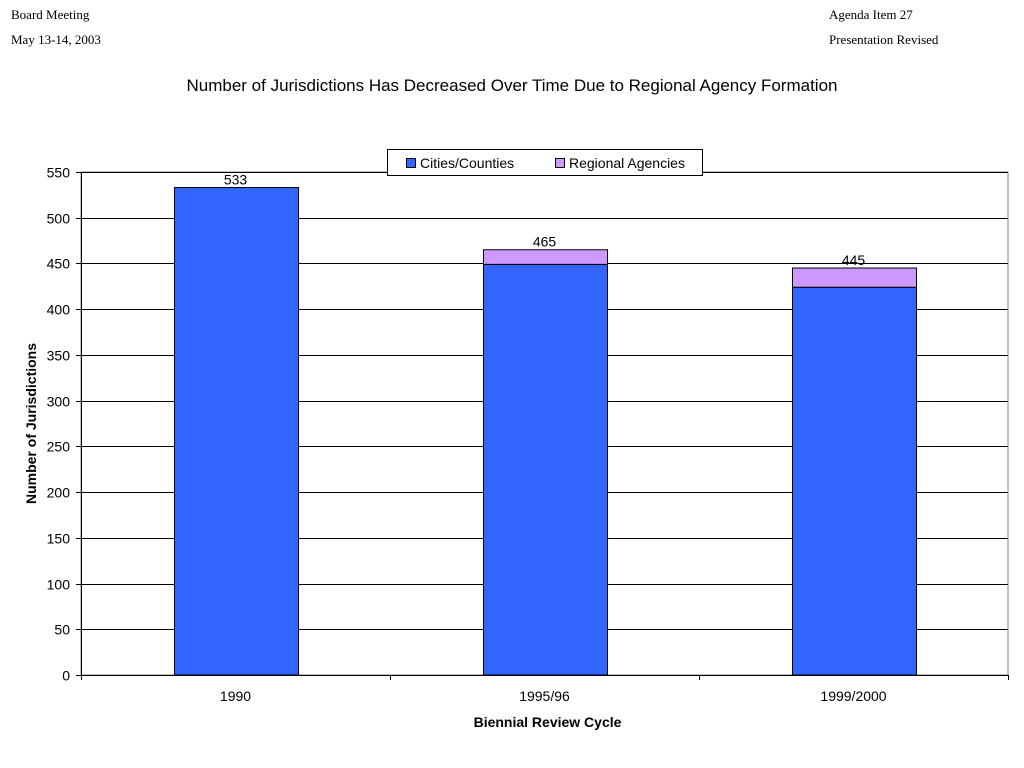 The image size is (1024, 768). What do you see at coordinates (884, 39) in the screenshot?
I see `header-presentation-status: Presentation Revised` at bounding box center [884, 39].